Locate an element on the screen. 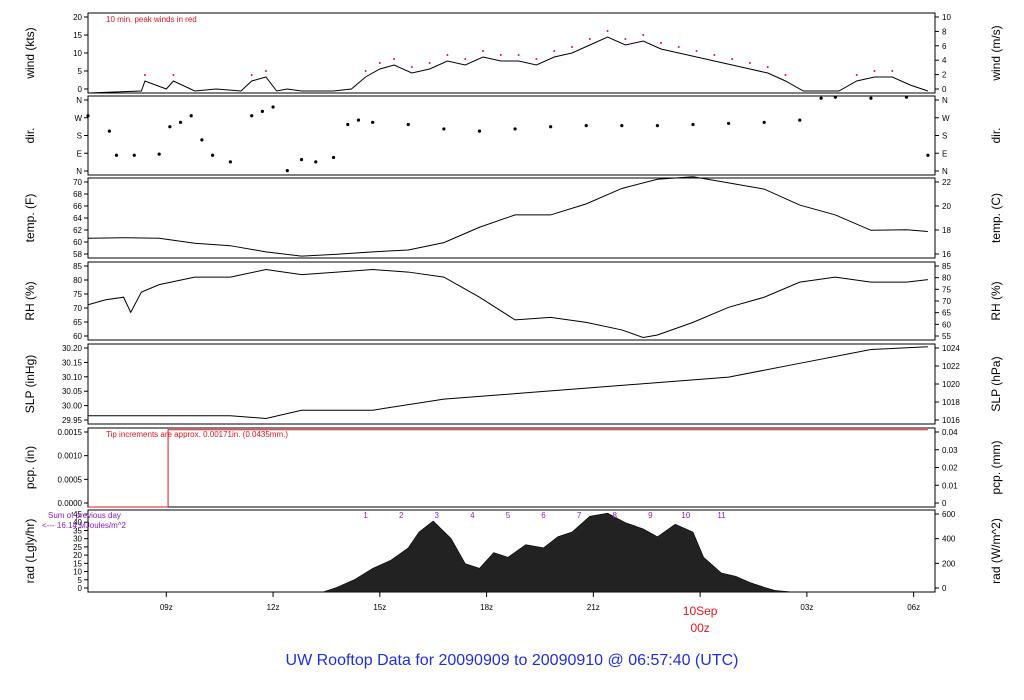 The image size is (1024, 700). right-tick-label: 65 is located at coordinates (946, 313).